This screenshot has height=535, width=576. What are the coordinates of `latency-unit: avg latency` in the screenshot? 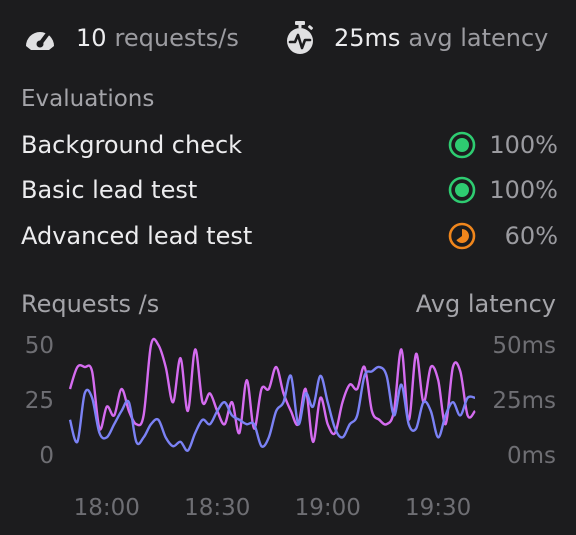 It's located at (478, 38).